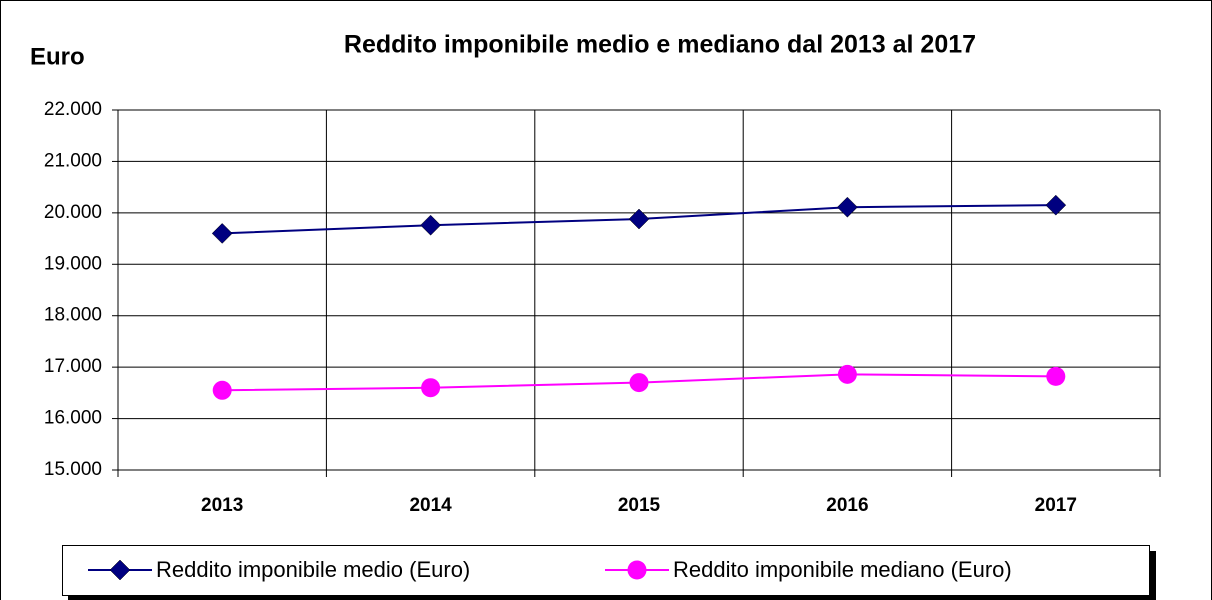 This screenshot has width=1212, height=600. What do you see at coordinates (639, 505) in the screenshot?
I see `x-tick-label: 2015` at bounding box center [639, 505].